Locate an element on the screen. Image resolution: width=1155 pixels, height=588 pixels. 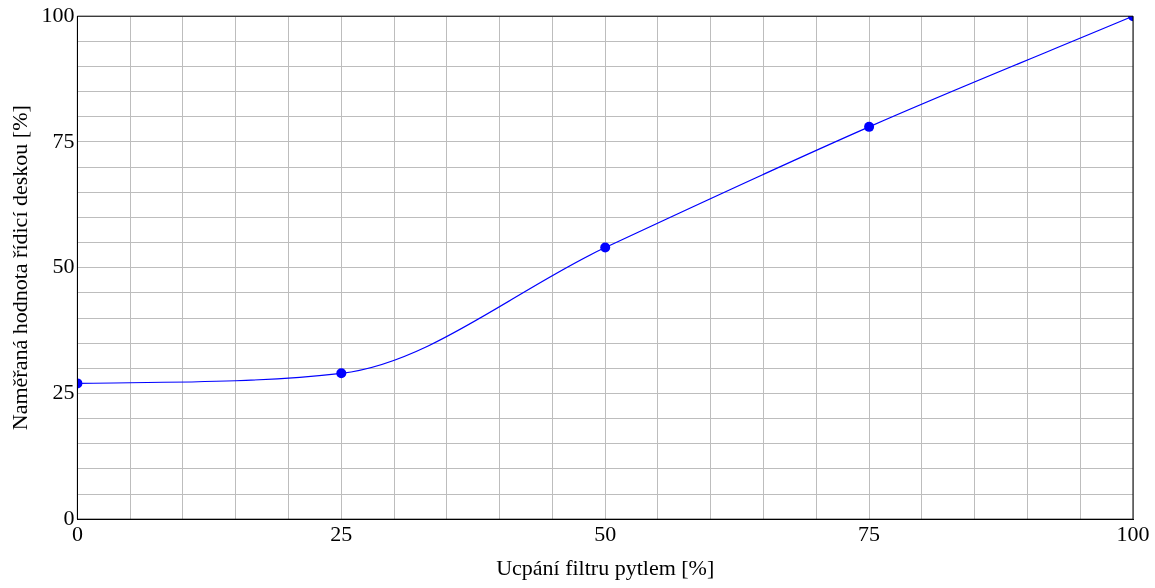
x-tick-label: 75 is located at coordinates (869, 534).